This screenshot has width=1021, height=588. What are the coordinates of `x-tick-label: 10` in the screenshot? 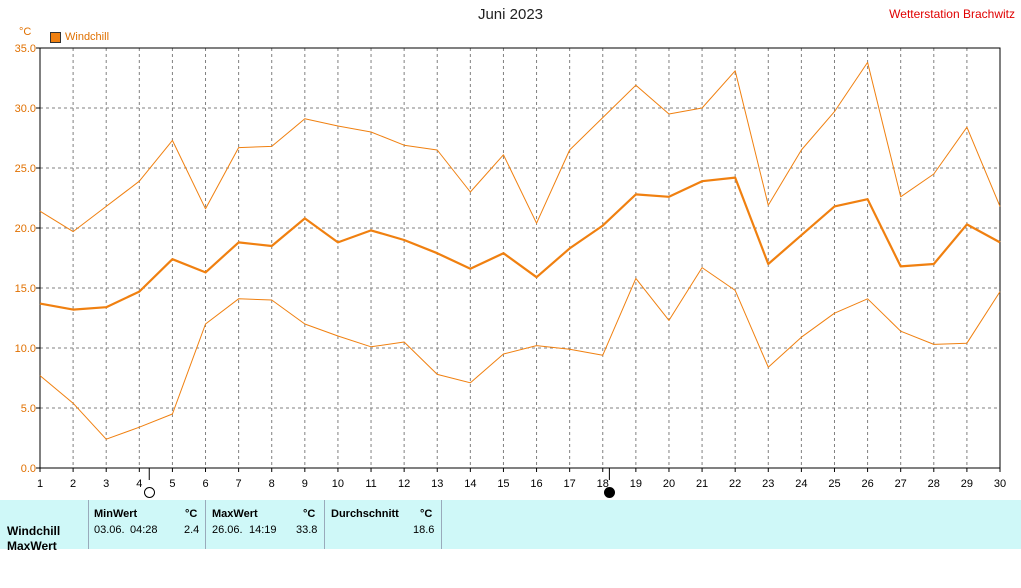 It's located at (338, 484).